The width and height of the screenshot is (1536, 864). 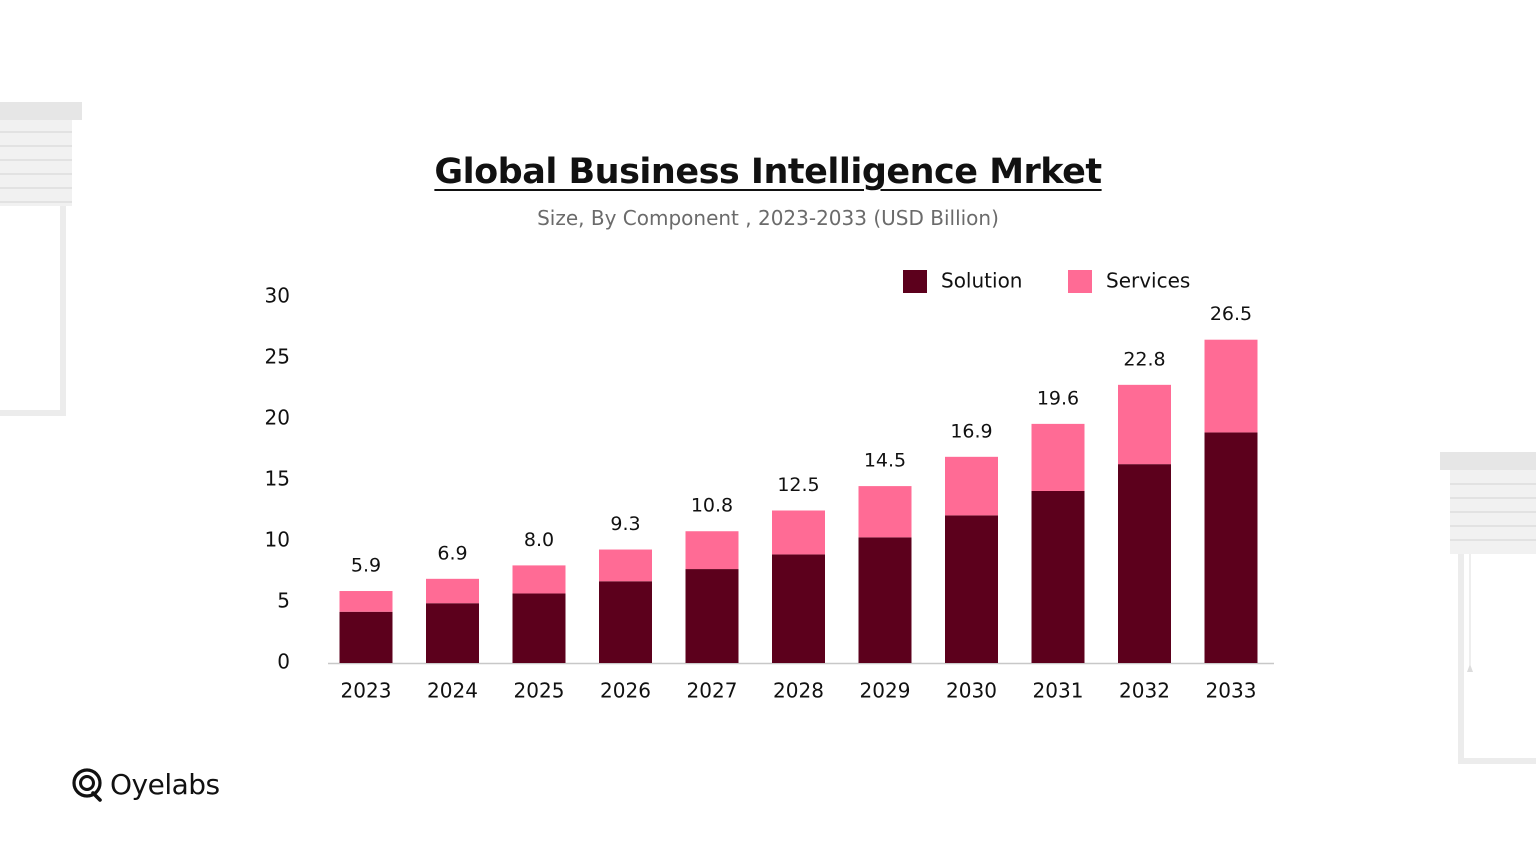 I want to click on data-label-total: 16.9, so click(x=971, y=431).